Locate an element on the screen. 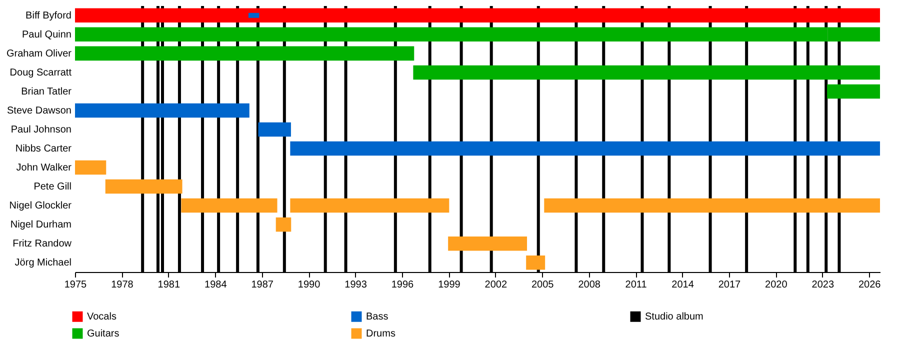  y-tick-label: Paul Quinn is located at coordinates (47, 34).